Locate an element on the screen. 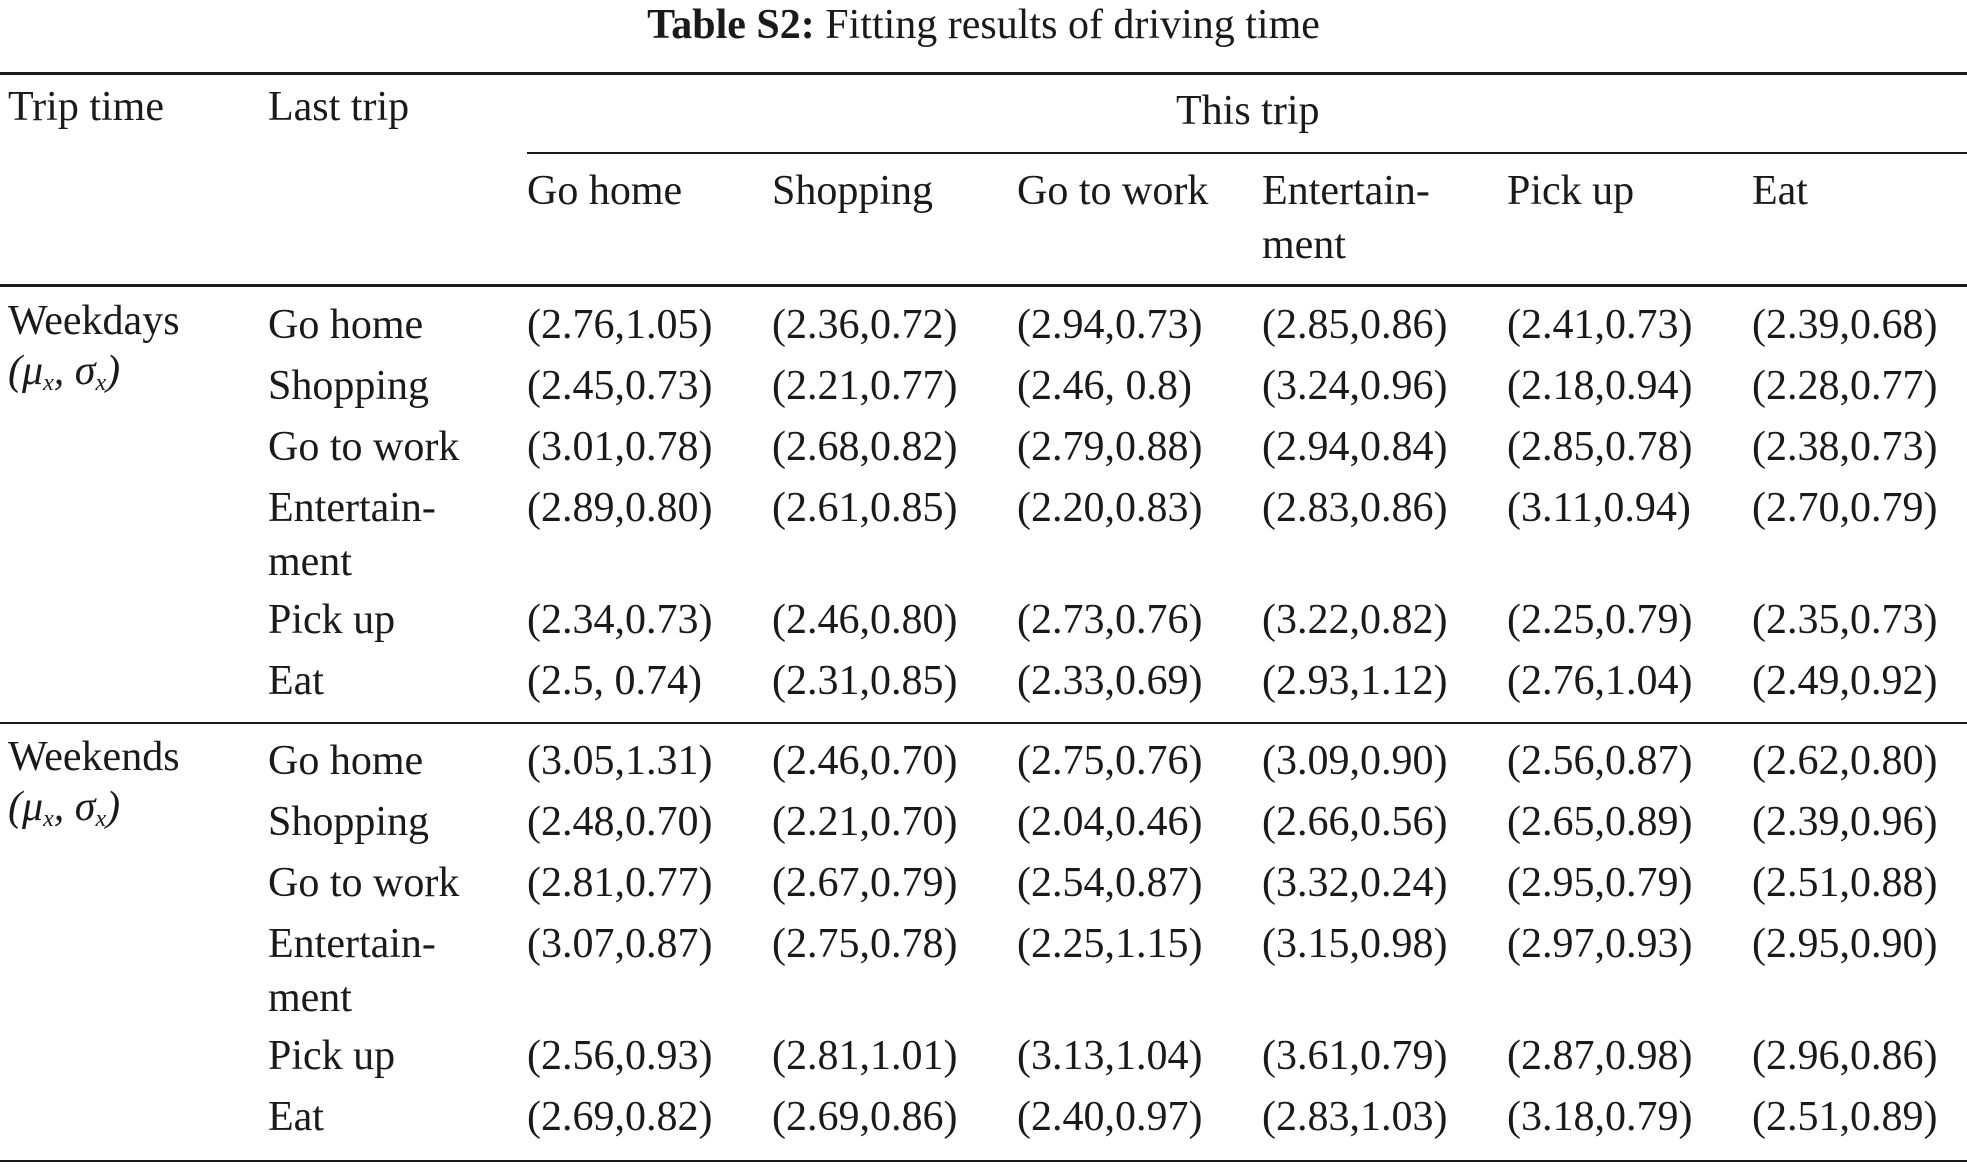  header-last-trip: Last trip is located at coordinates (339, 107).